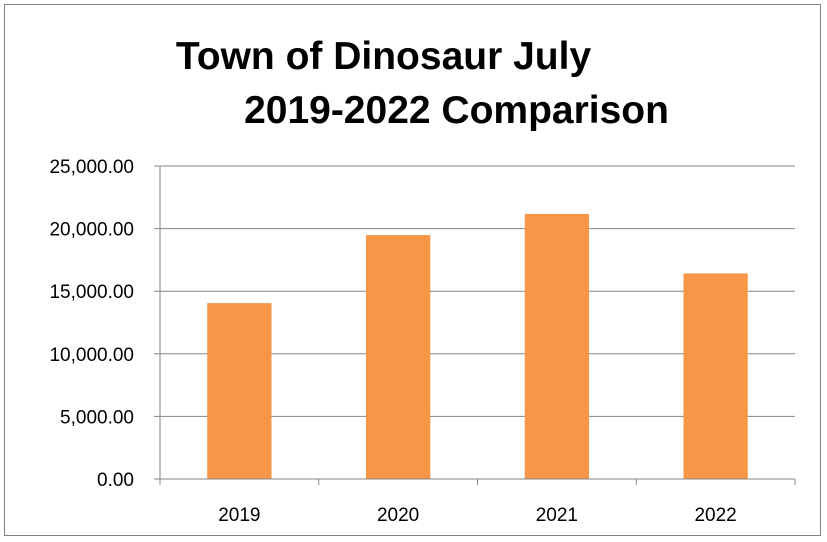  What do you see at coordinates (91, 355) in the screenshot?
I see `y-tick-label: 10,000.00` at bounding box center [91, 355].